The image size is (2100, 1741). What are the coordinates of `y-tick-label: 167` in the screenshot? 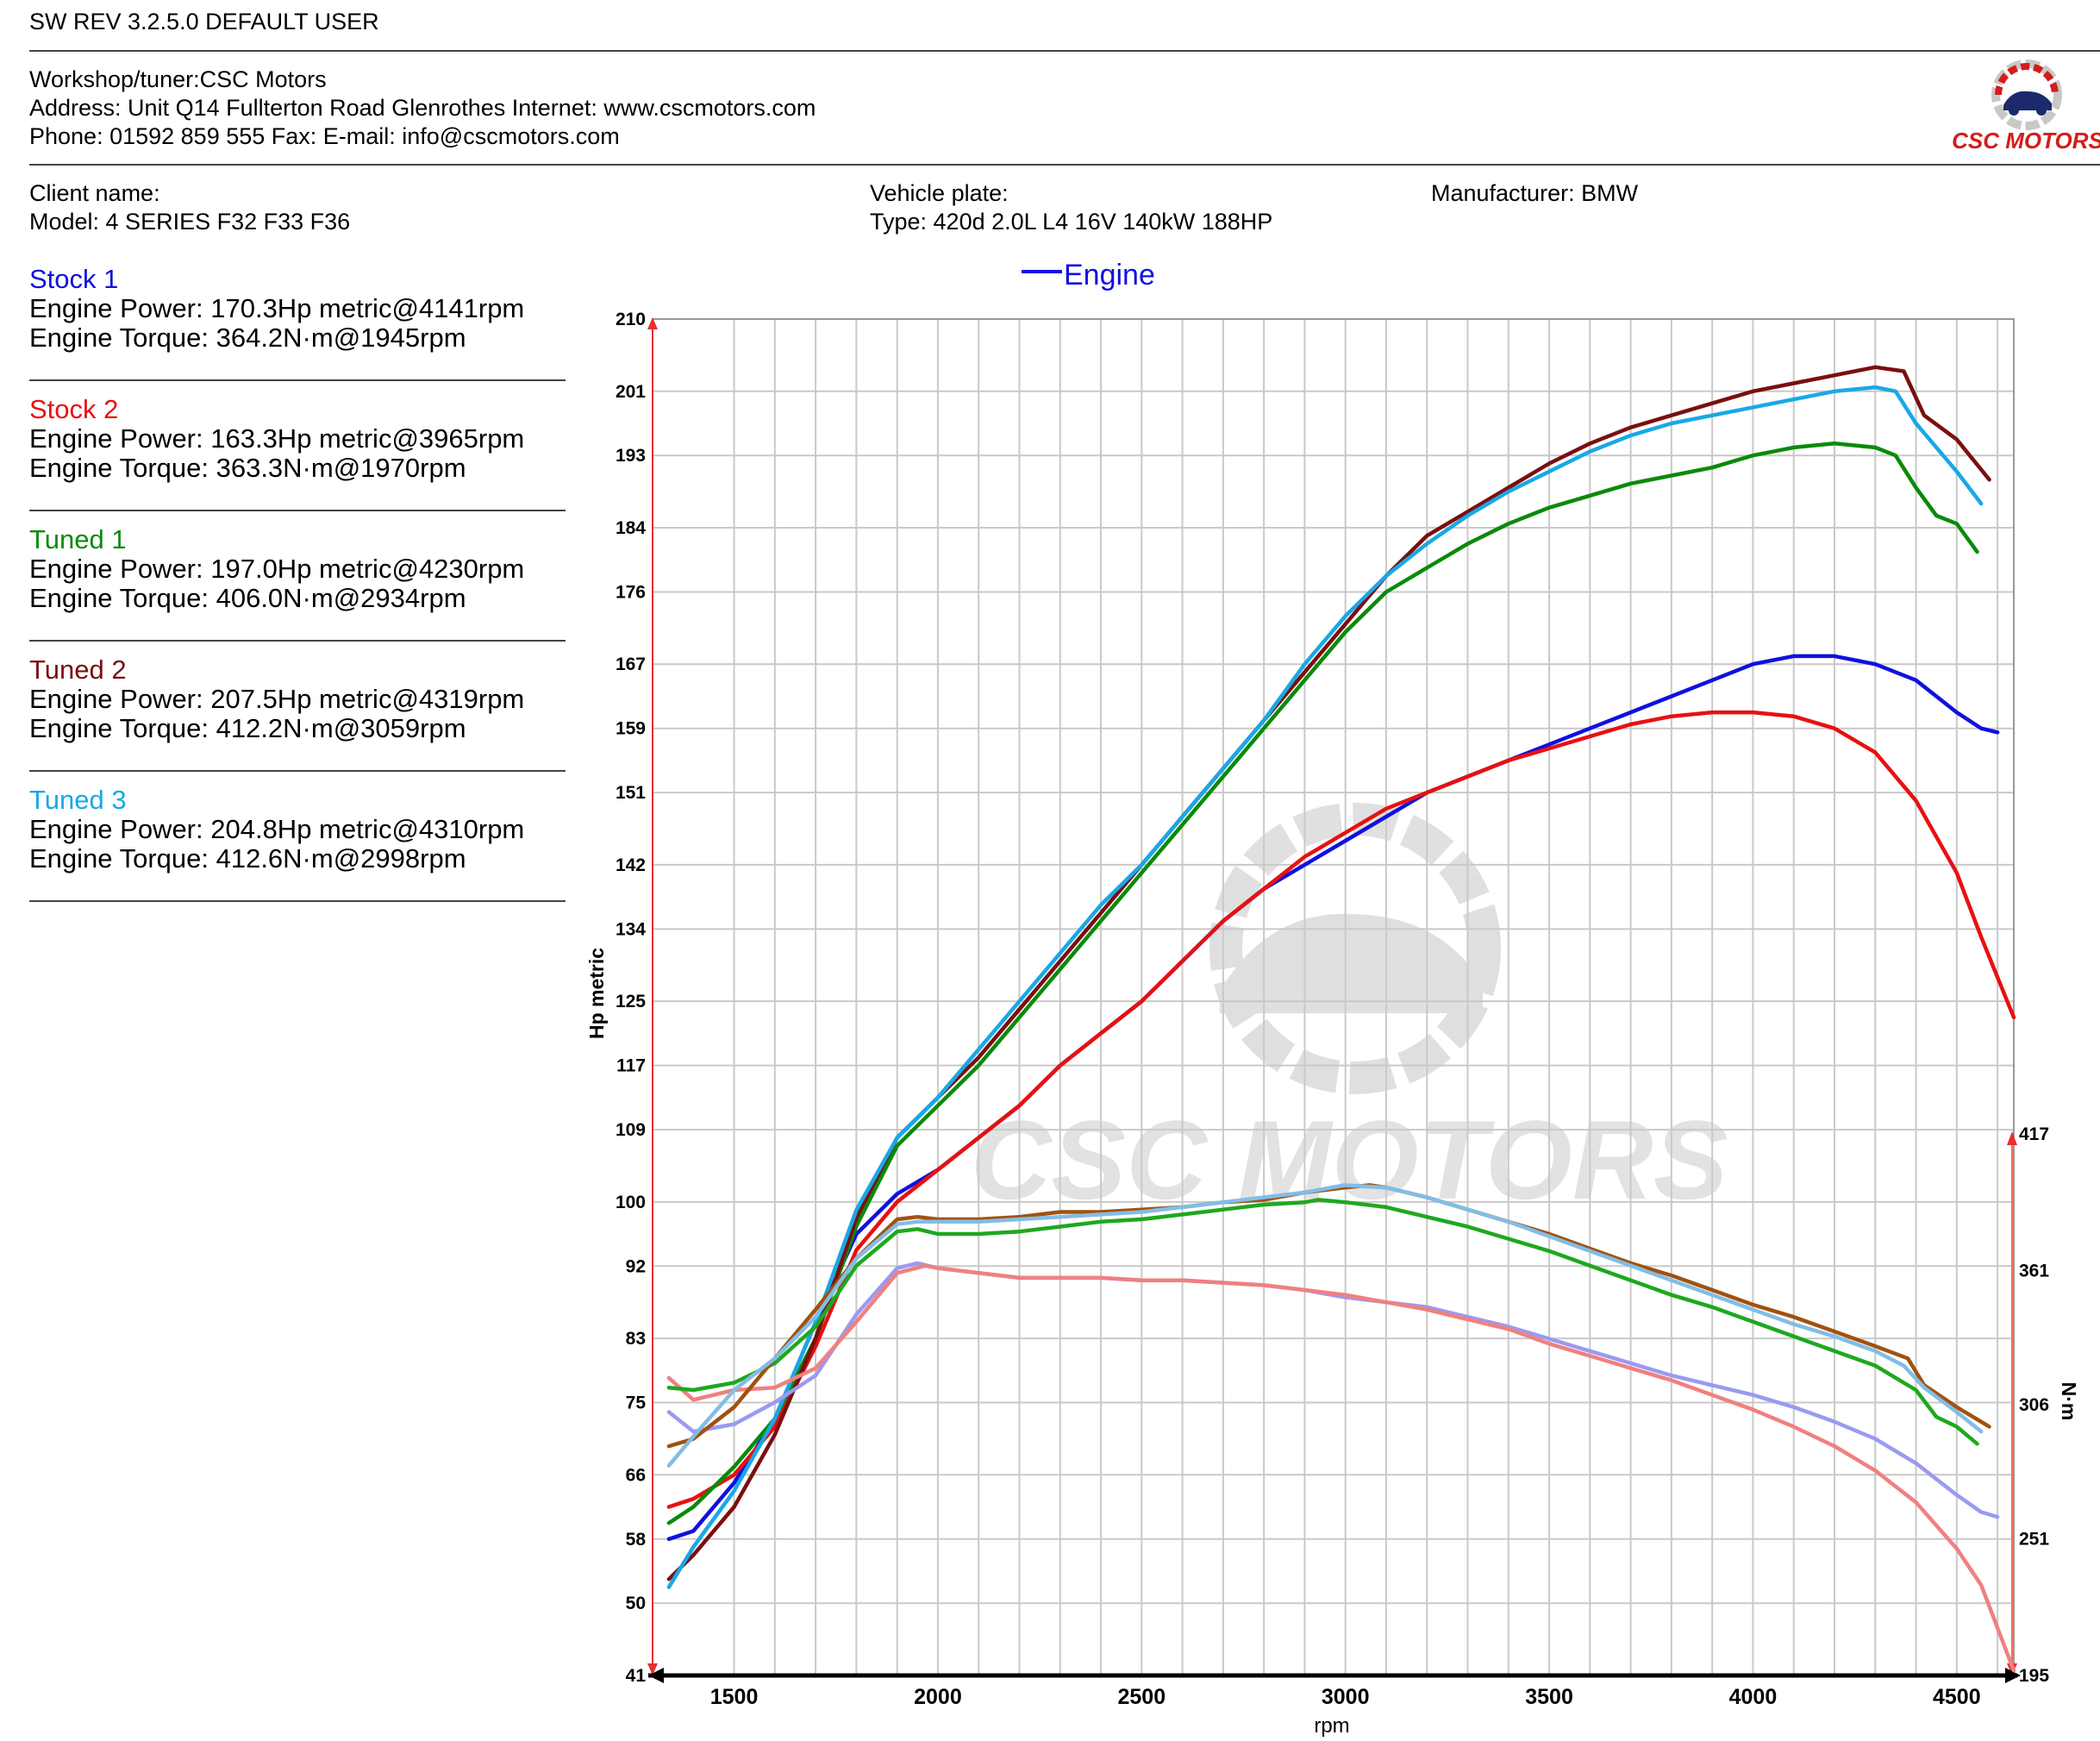 It's located at (631, 664).